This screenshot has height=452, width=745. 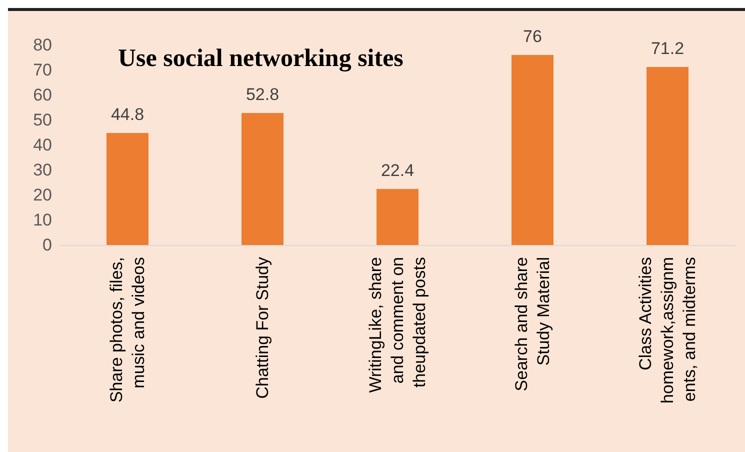 What do you see at coordinates (532, 36) in the screenshot?
I see `data-label: 76` at bounding box center [532, 36].